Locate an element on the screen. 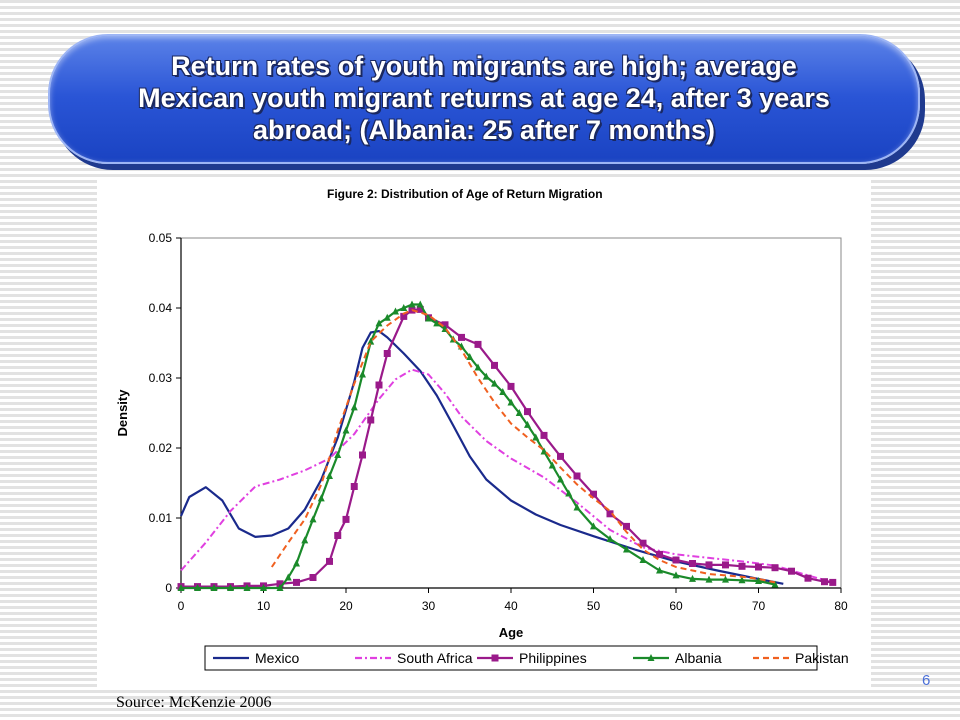  x-axis-label: Age is located at coordinates (511, 632).